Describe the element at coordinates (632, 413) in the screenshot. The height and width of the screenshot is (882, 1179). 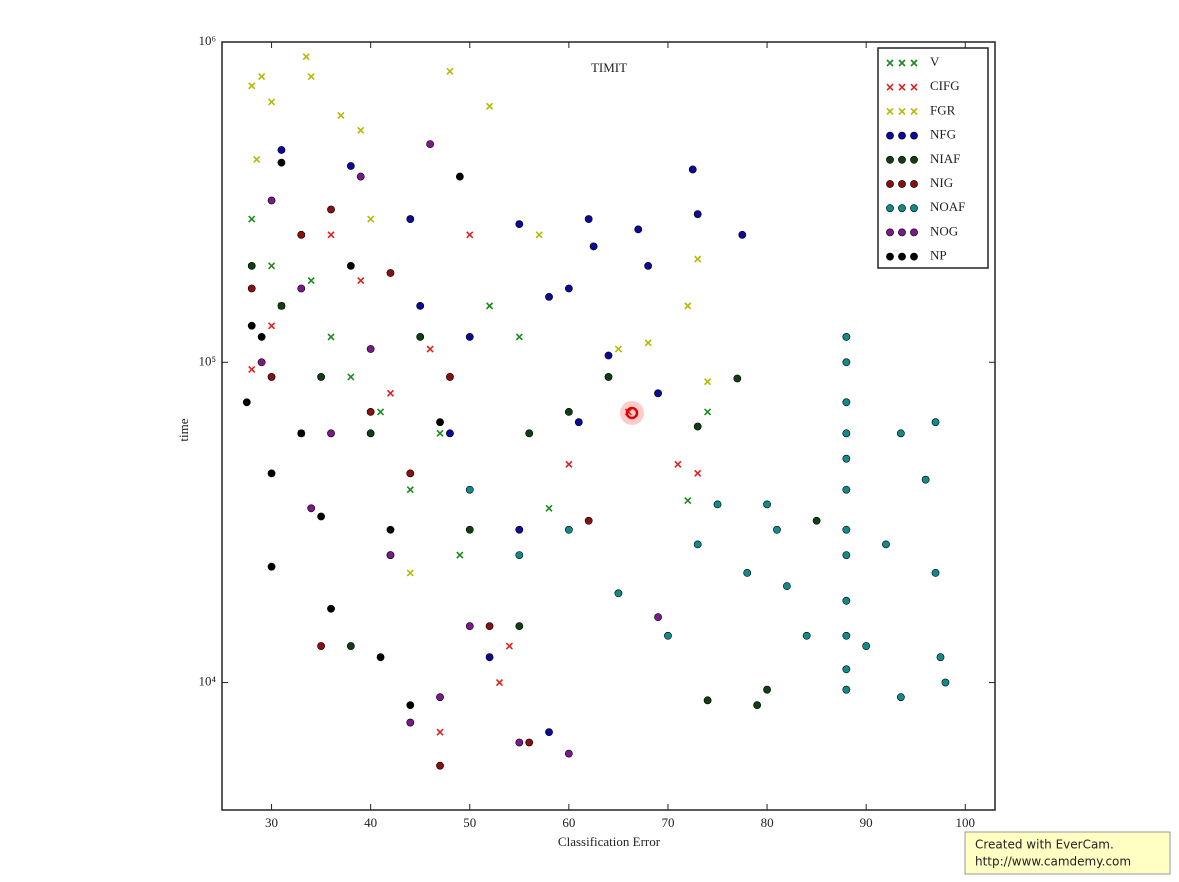
I see `cursor-ring` at that location.